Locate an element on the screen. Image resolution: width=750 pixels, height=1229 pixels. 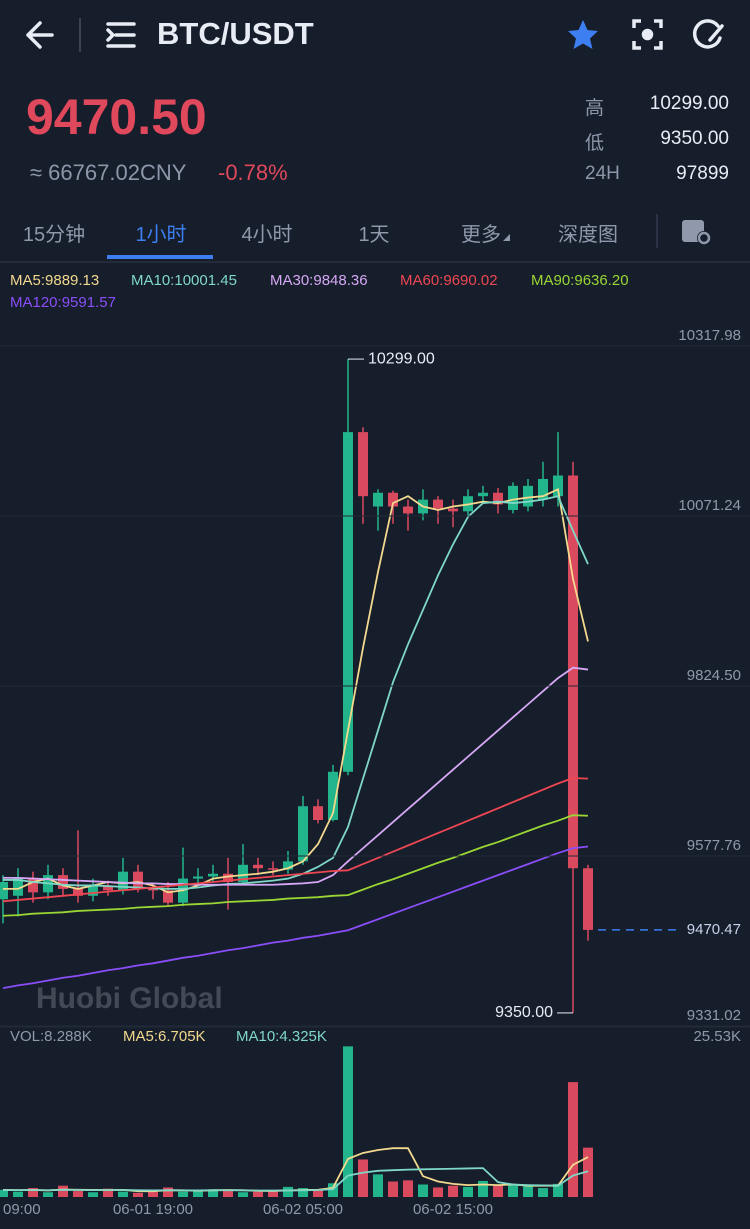
legend-entry: VOL:8.288K is located at coordinates (51, 1036).